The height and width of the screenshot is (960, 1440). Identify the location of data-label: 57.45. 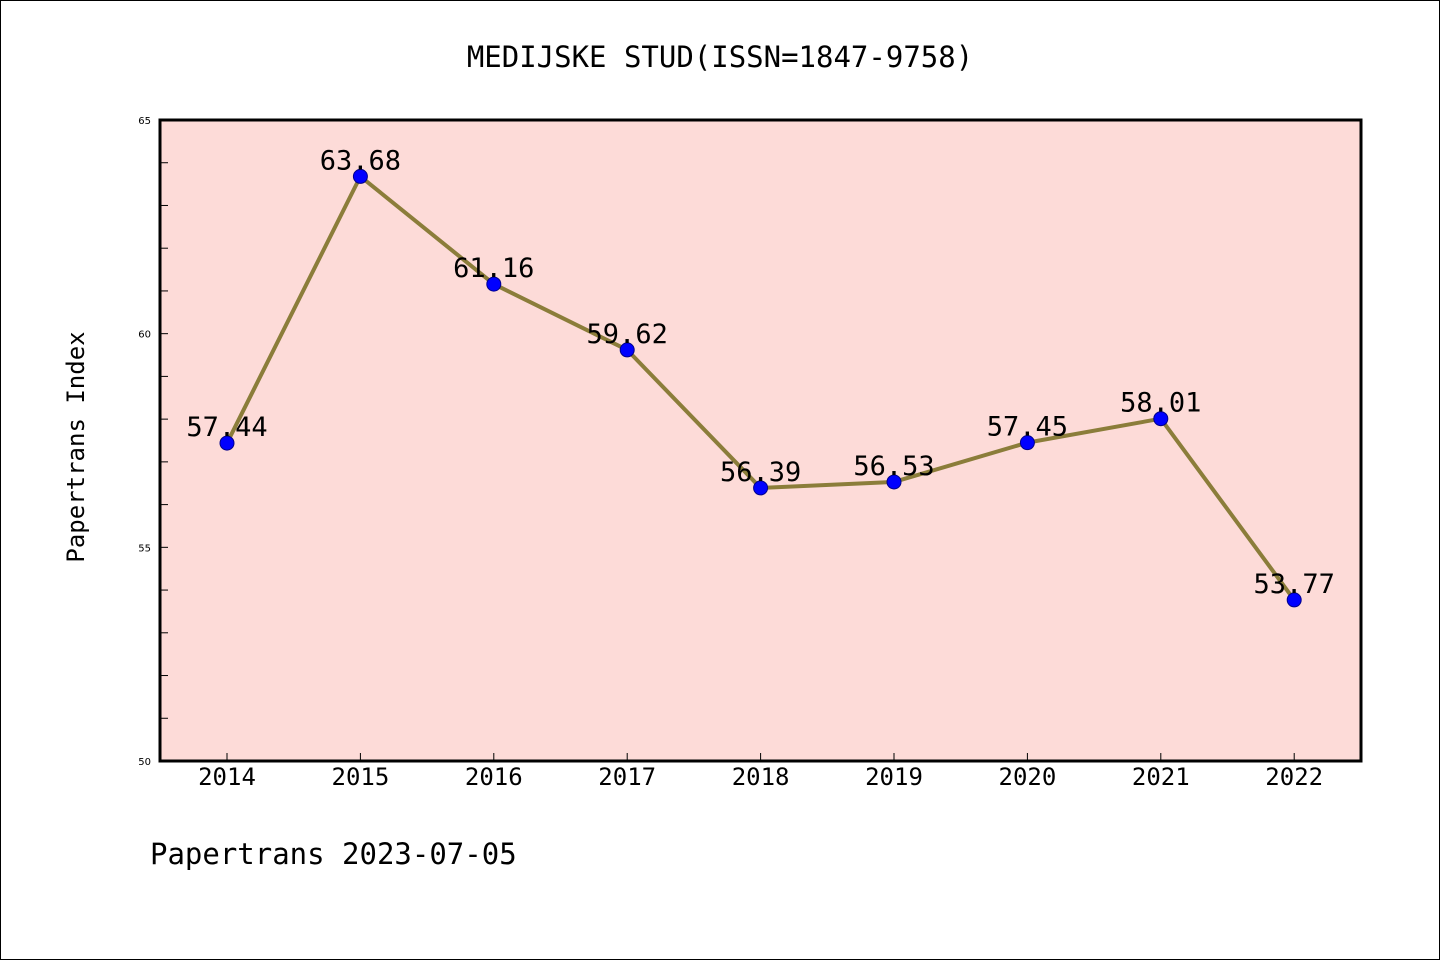
(1027, 427).